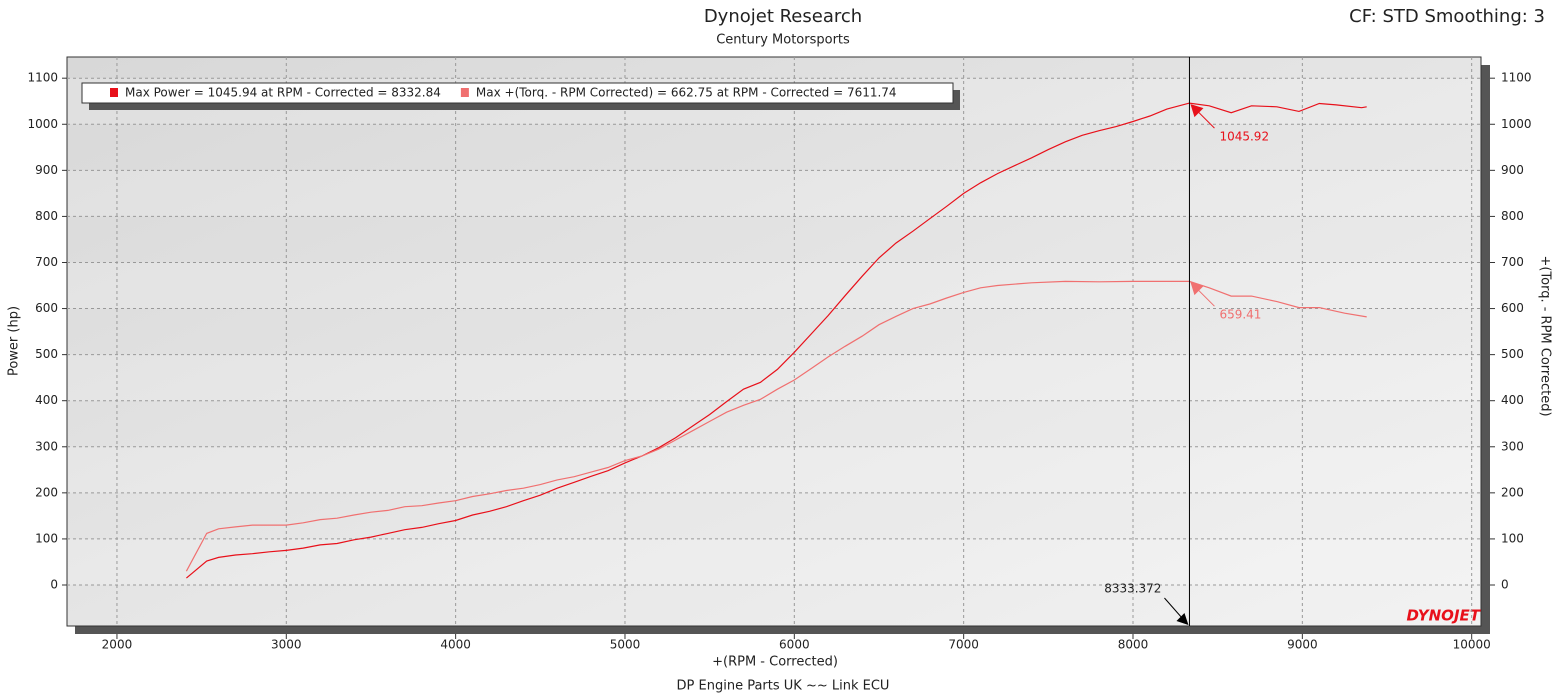 The width and height of the screenshot is (1566, 693). What do you see at coordinates (794, 645) in the screenshot?
I see `x-tick-label: 6000` at bounding box center [794, 645].